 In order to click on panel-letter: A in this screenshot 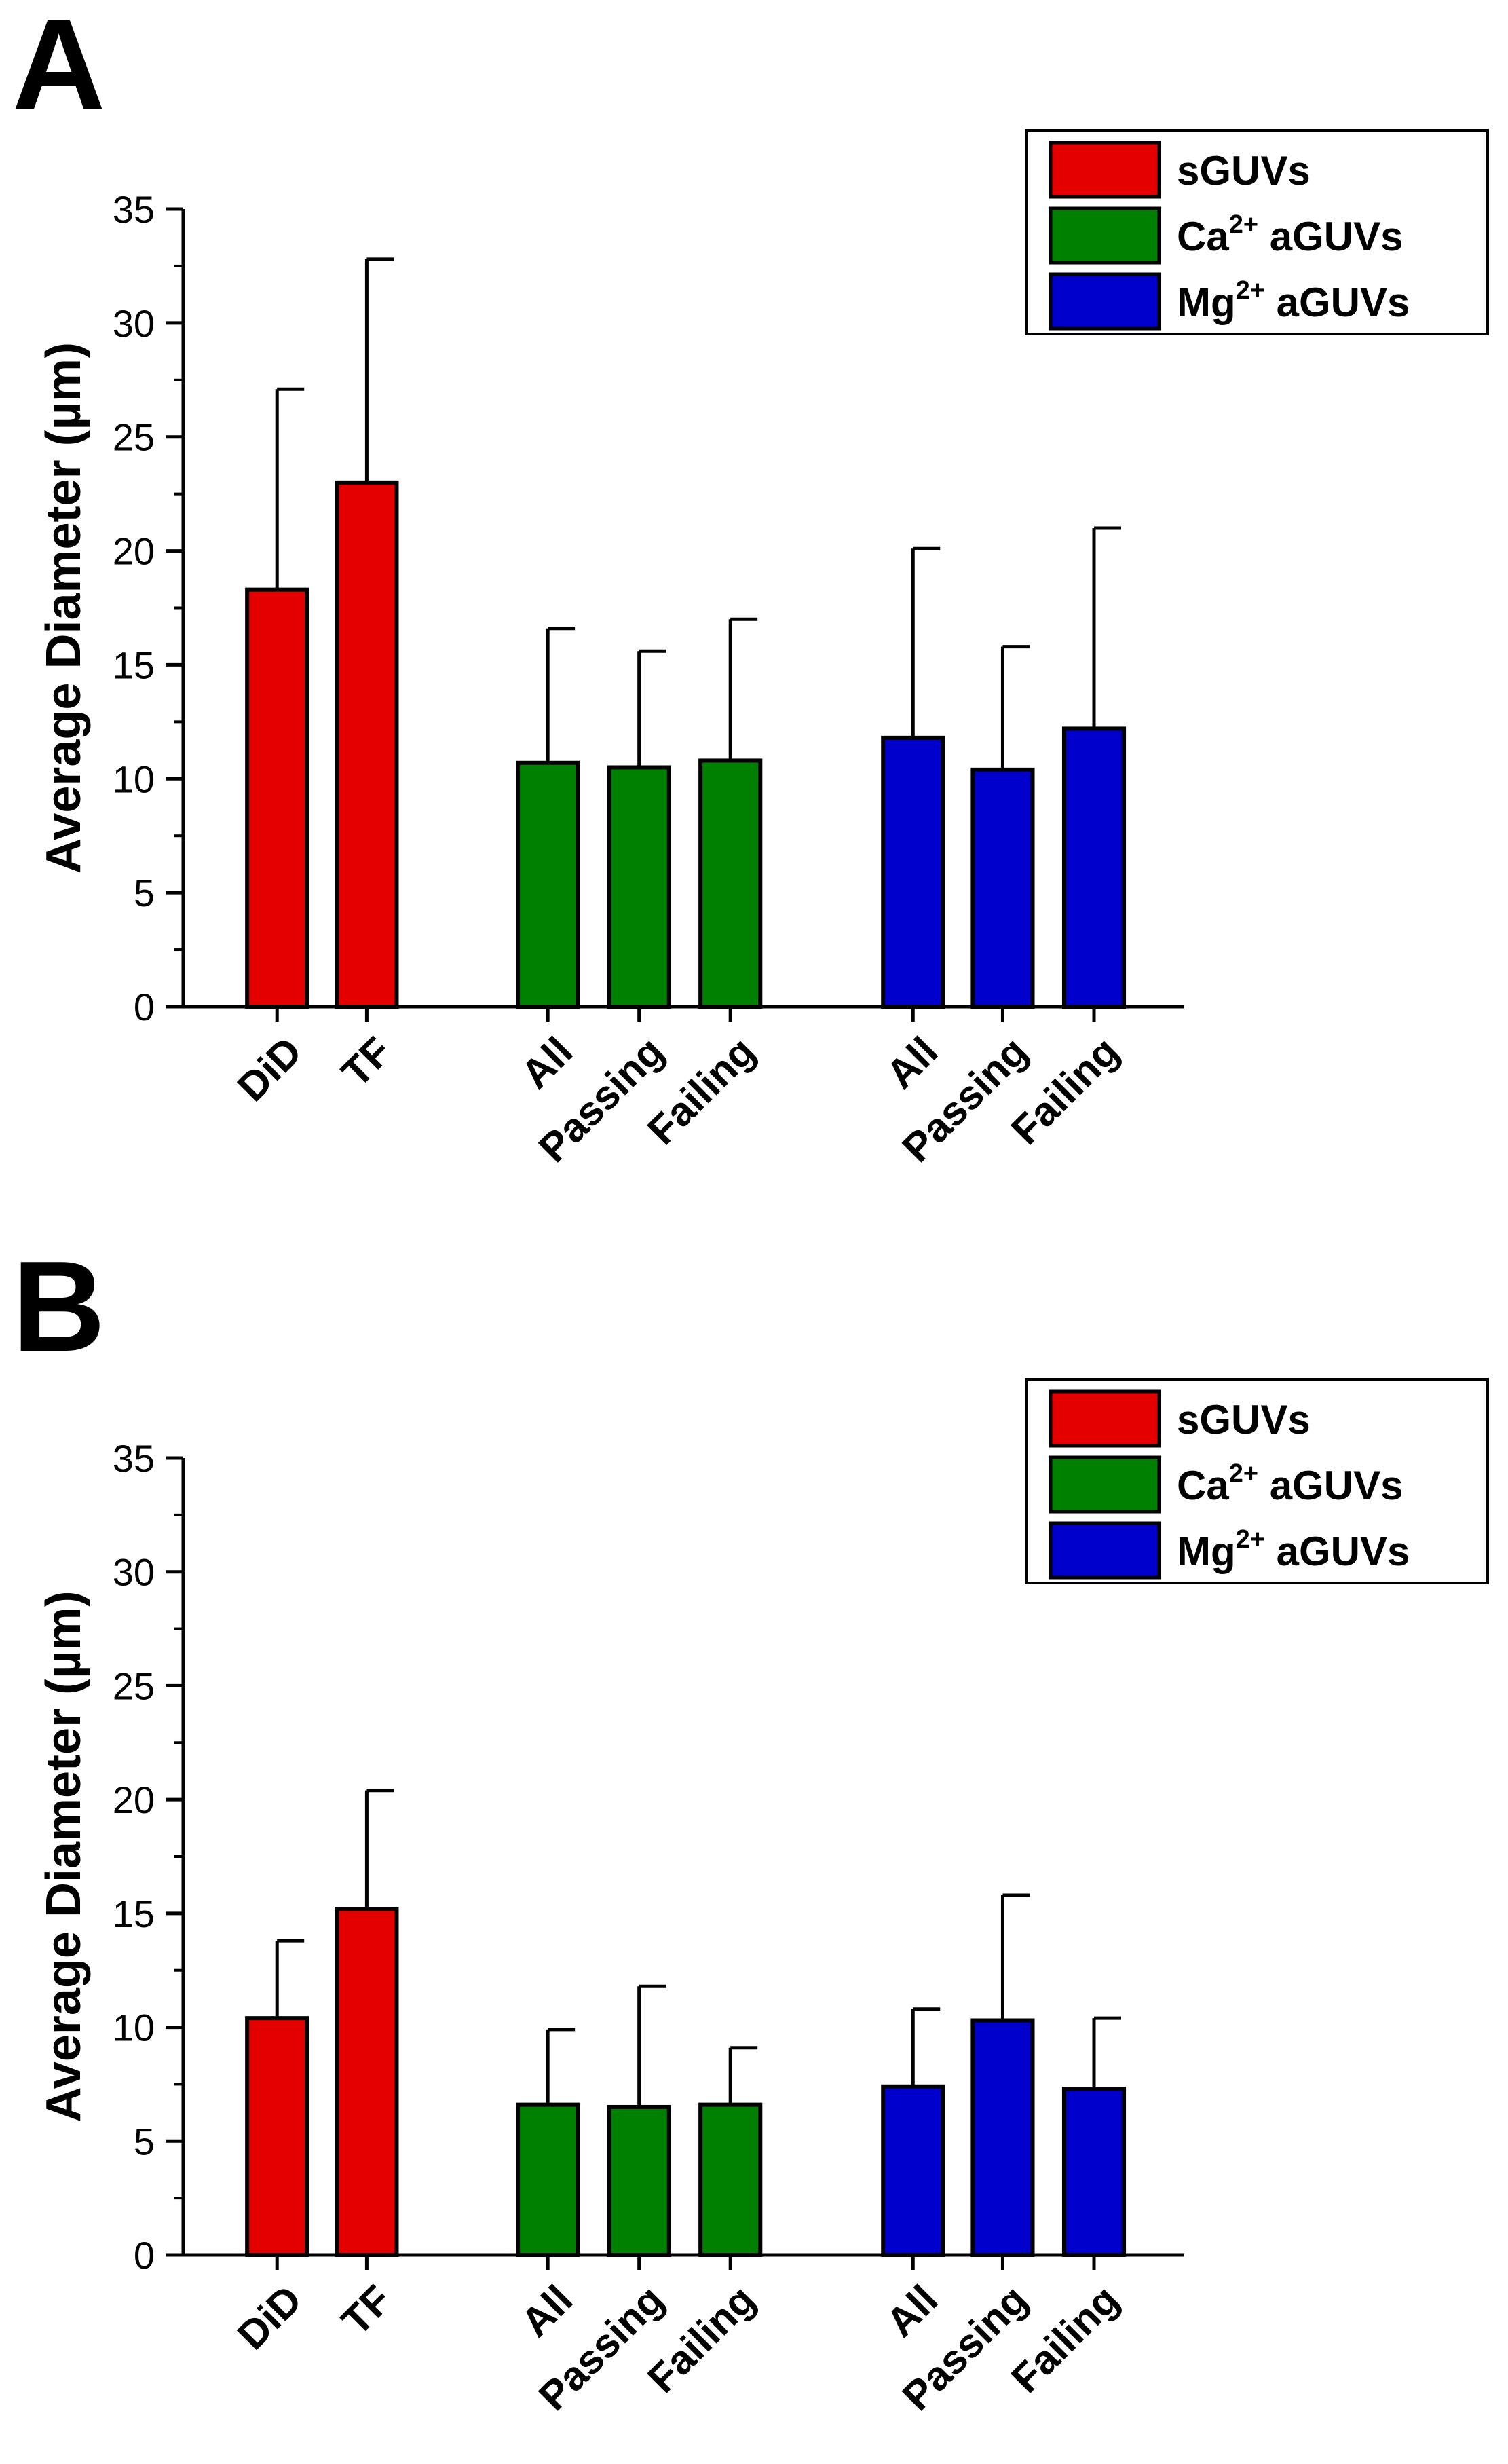, I will do `click(58, 68)`.